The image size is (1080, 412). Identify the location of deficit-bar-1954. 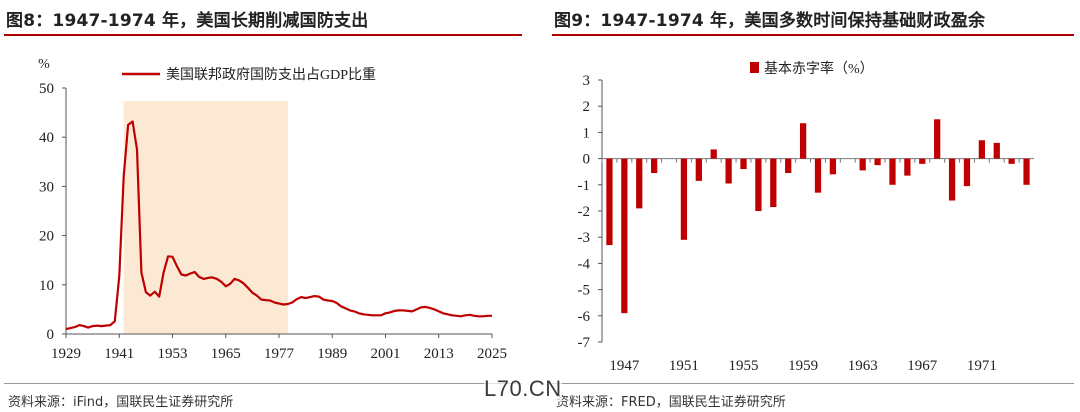
(728, 171).